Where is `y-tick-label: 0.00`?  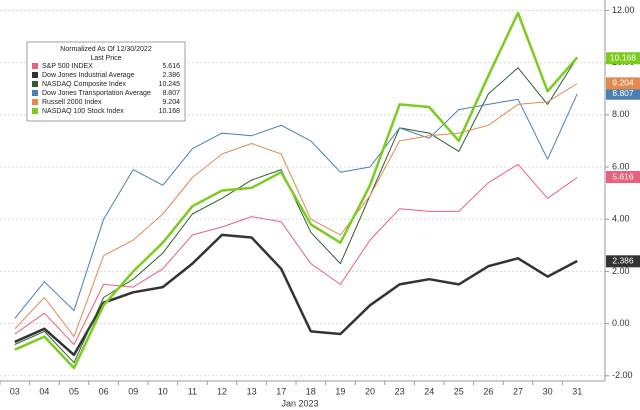 y-tick-label: 0.00 is located at coordinates (621, 323).